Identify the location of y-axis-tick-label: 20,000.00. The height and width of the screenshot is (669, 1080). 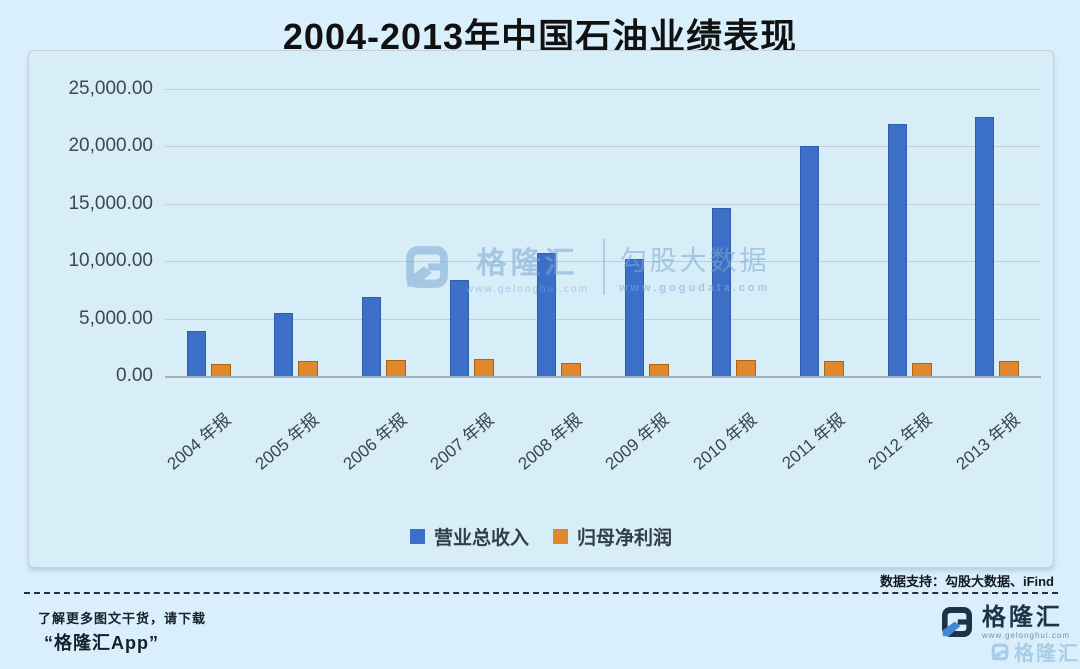
(110, 146).